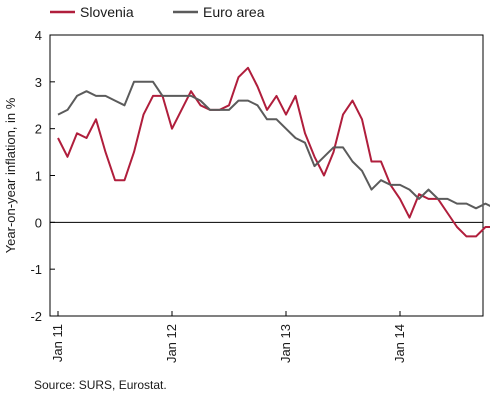 Image resolution: width=490 pixels, height=401 pixels. Describe the element at coordinates (38, 129) in the screenshot. I see `y-tick-label: 2` at that location.